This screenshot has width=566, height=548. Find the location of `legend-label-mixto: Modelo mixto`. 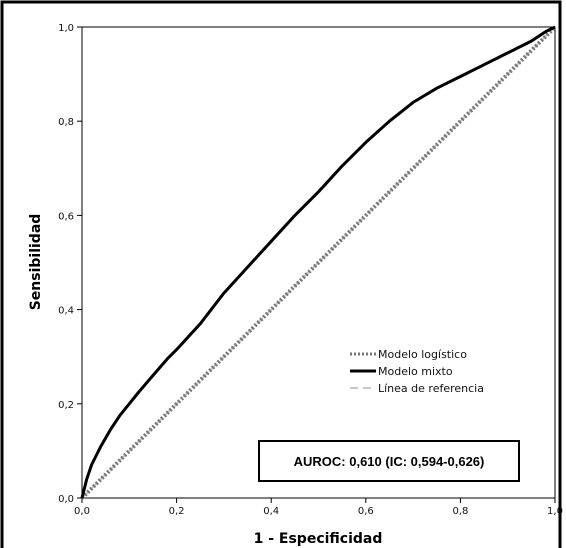

legend-label-mixto: Modelo mixto is located at coordinates (415, 371).